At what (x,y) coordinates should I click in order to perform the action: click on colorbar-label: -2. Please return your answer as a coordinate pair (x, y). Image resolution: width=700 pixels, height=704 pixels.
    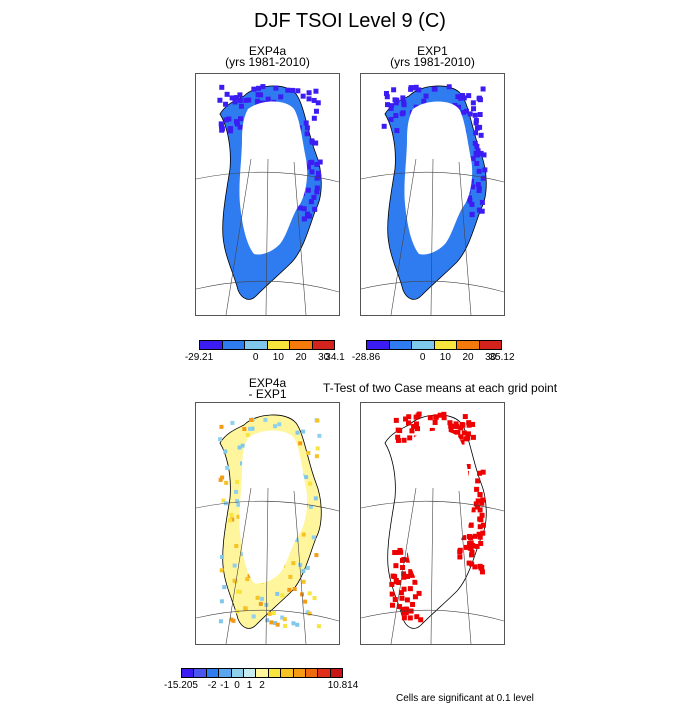
    Looking at the image, I should click on (212, 685).